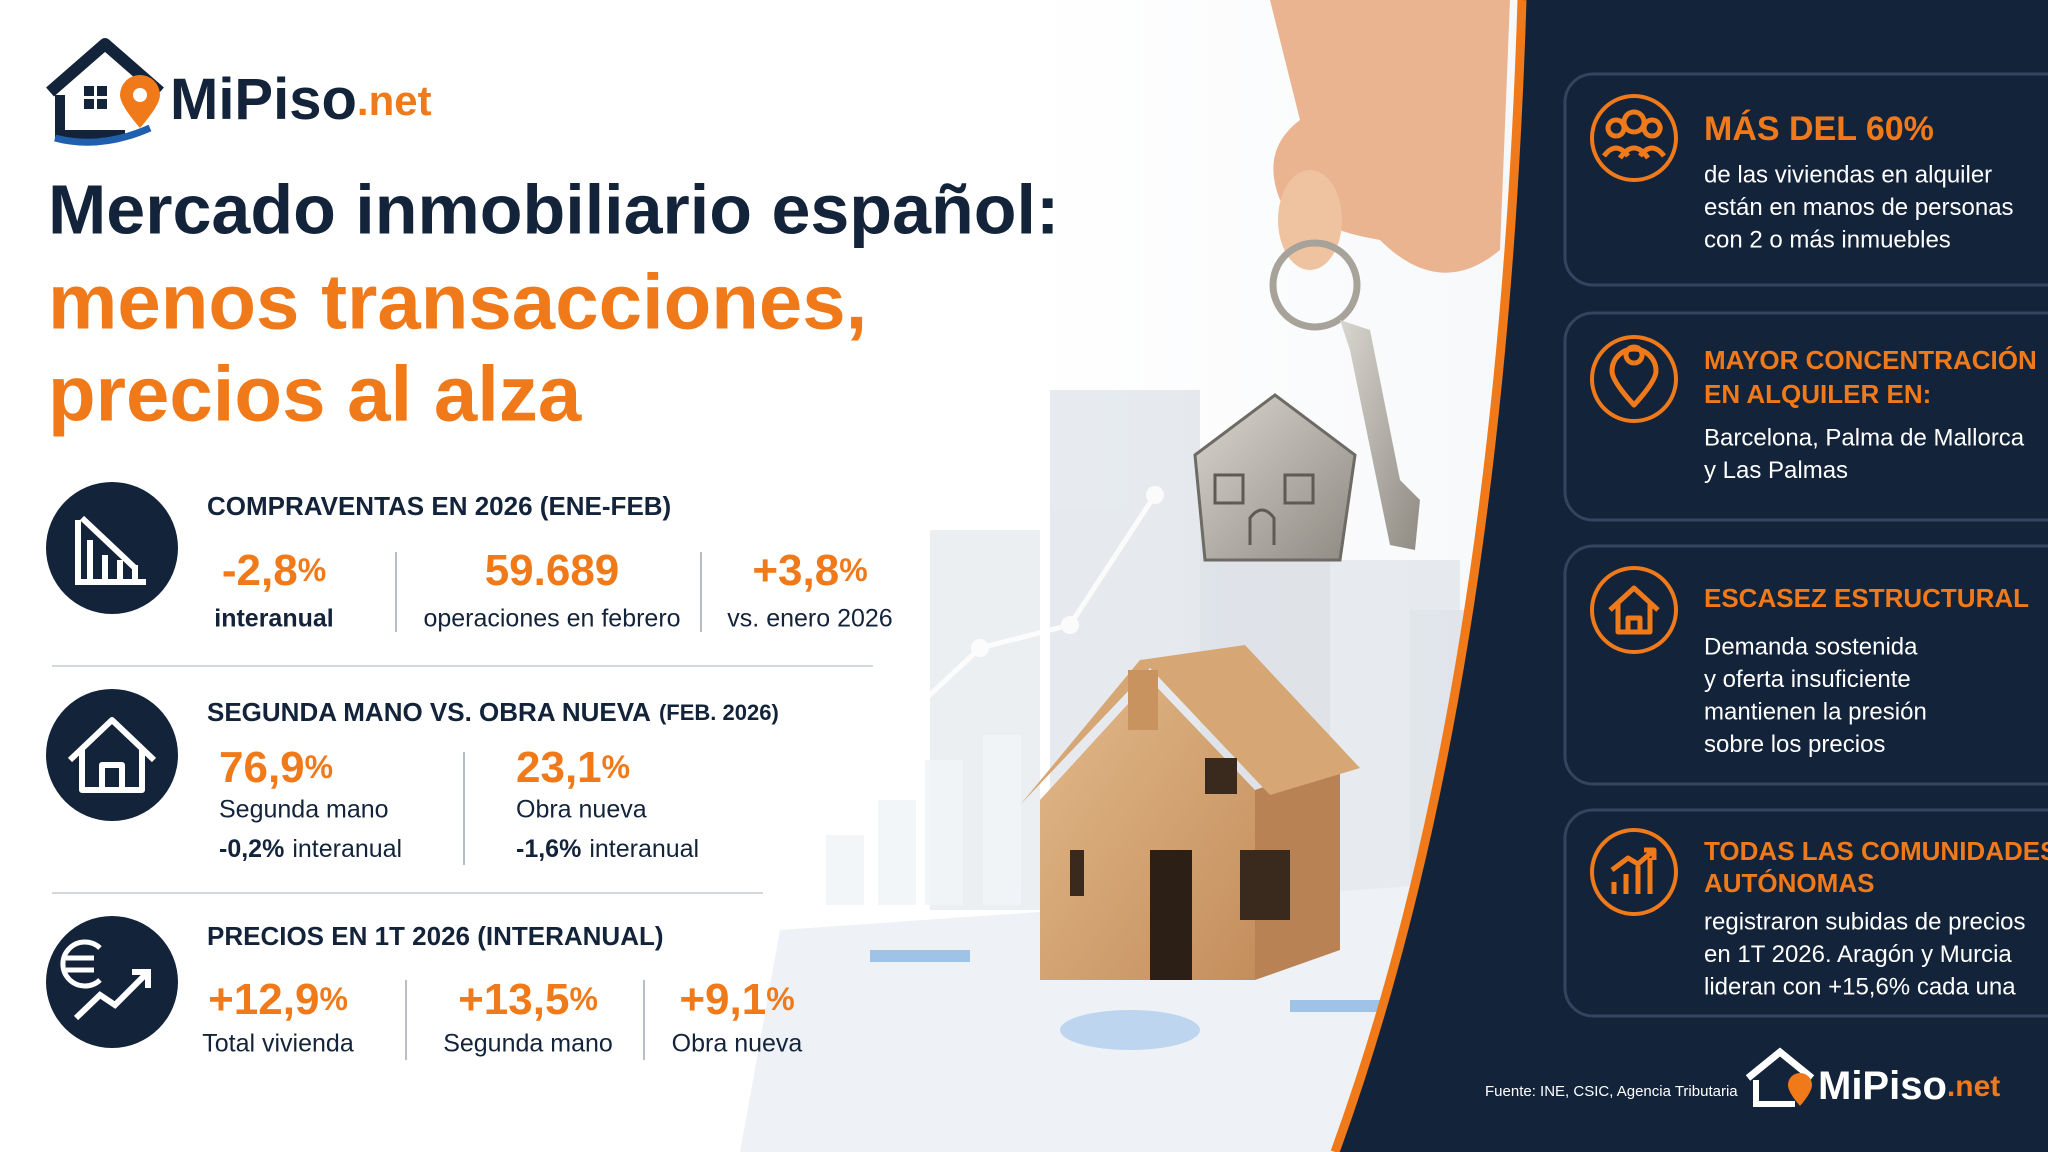 Image resolution: width=2048 pixels, height=1152 pixels. I want to click on card-text: de las viviendas en alquiler, so click(1848, 174).